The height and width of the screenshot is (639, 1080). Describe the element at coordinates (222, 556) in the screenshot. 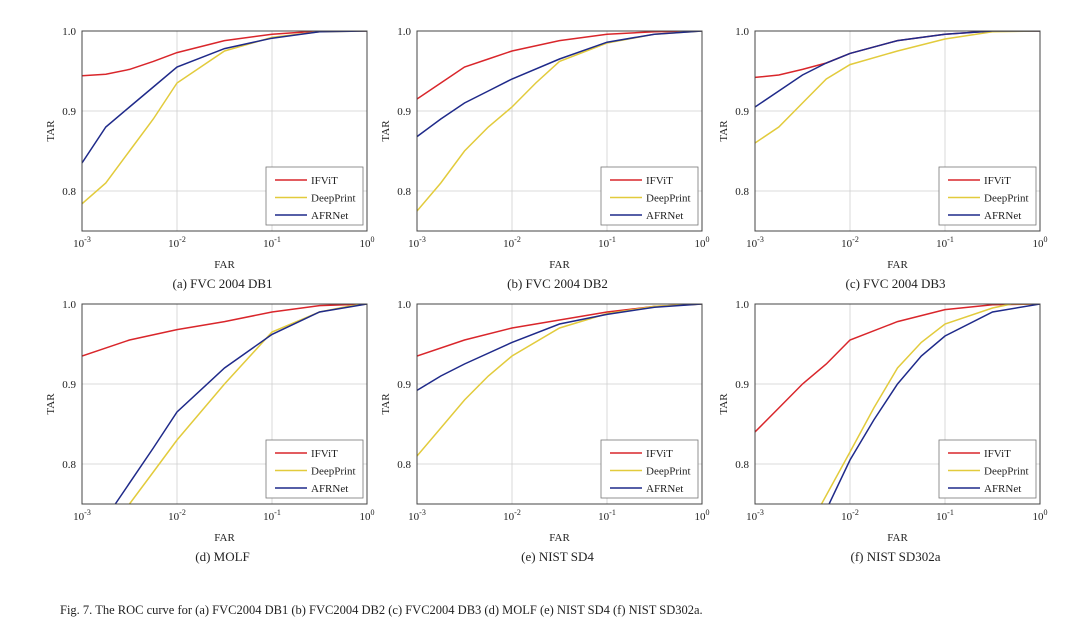

I see `subplot-title: (d) MOLF` at that location.